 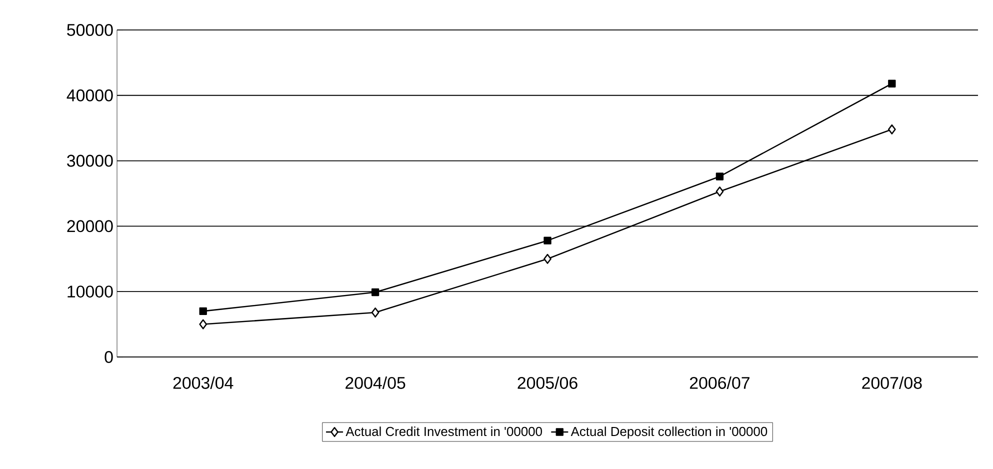 I want to click on x-tick-label: 2006/07, so click(x=720, y=382).